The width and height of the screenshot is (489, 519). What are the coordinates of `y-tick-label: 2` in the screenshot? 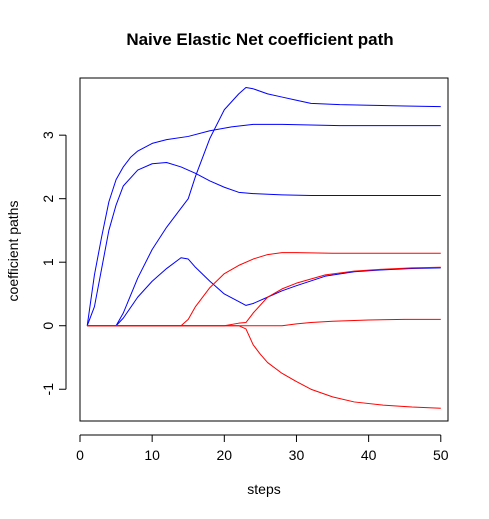 It's located at (48, 199).